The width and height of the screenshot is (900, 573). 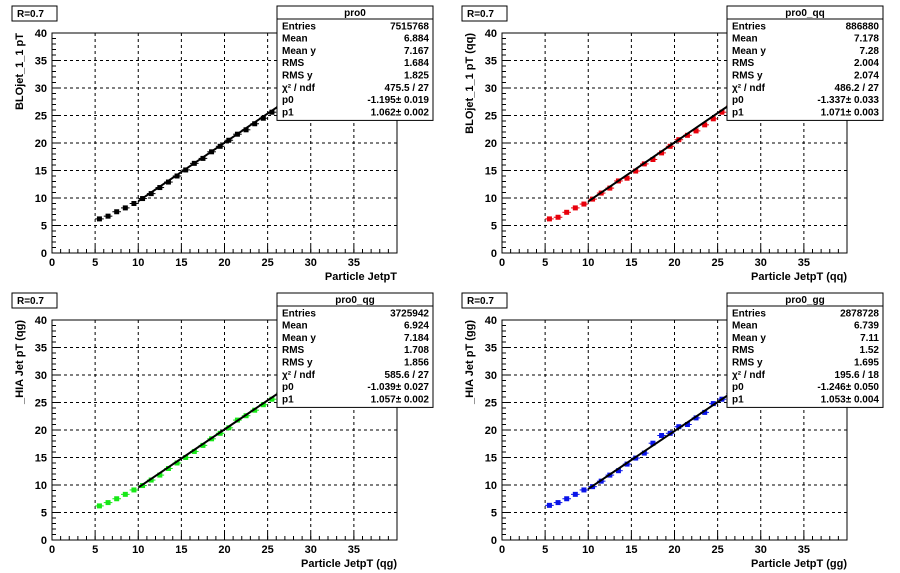 I want to click on stats-value: 475.5 / 27, so click(x=407, y=88).